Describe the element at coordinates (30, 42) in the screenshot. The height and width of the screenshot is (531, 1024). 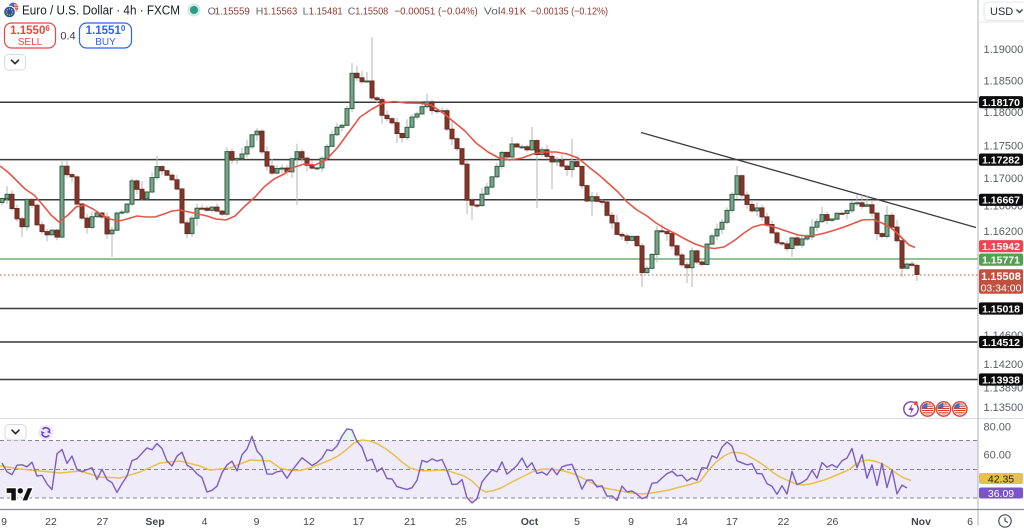
I see `svg-text: SELL` at that location.